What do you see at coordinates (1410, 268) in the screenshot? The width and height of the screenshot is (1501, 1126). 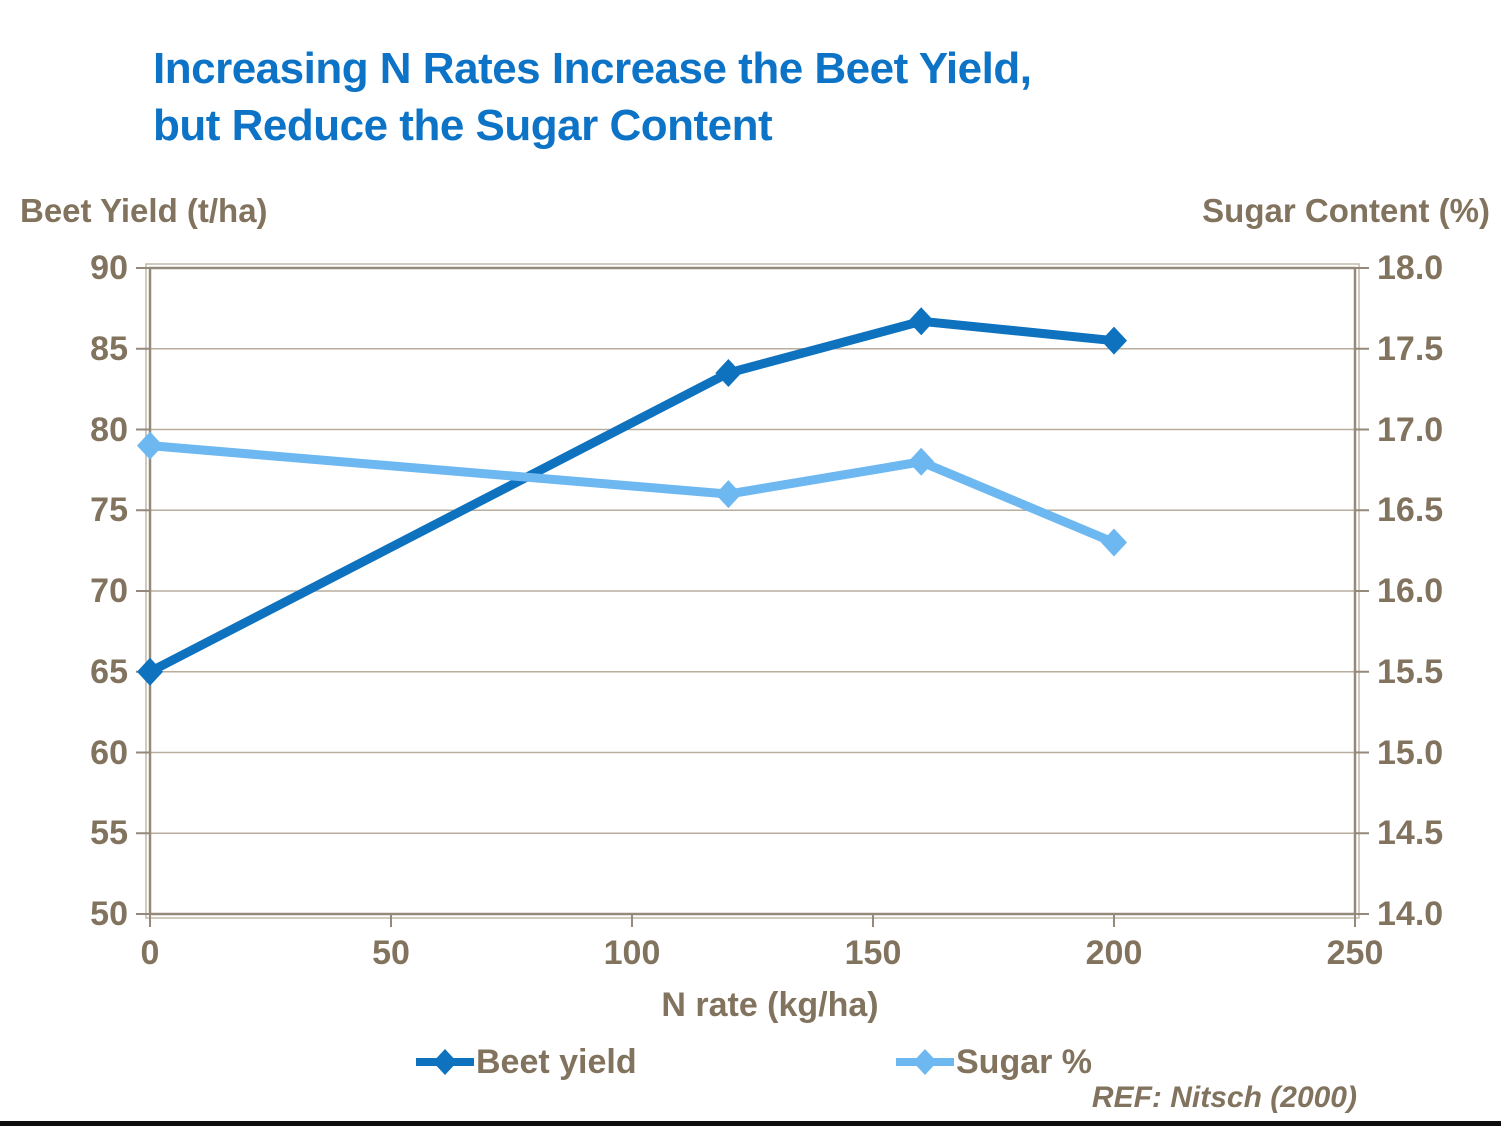 I see `y-right-tick-label: 18.0` at bounding box center [1410, 268].